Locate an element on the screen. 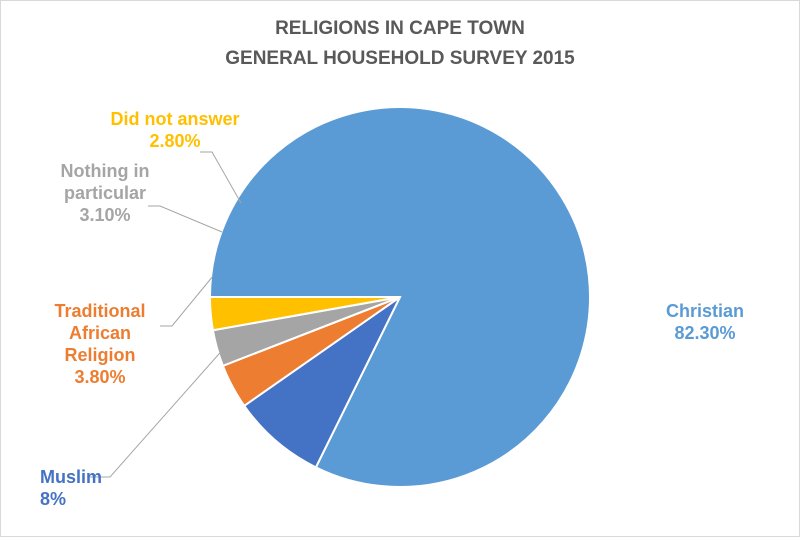 Image resolution: width=800 pixels, height=537 pixels. leader-line-muslim is located at coordinates (158, 411).